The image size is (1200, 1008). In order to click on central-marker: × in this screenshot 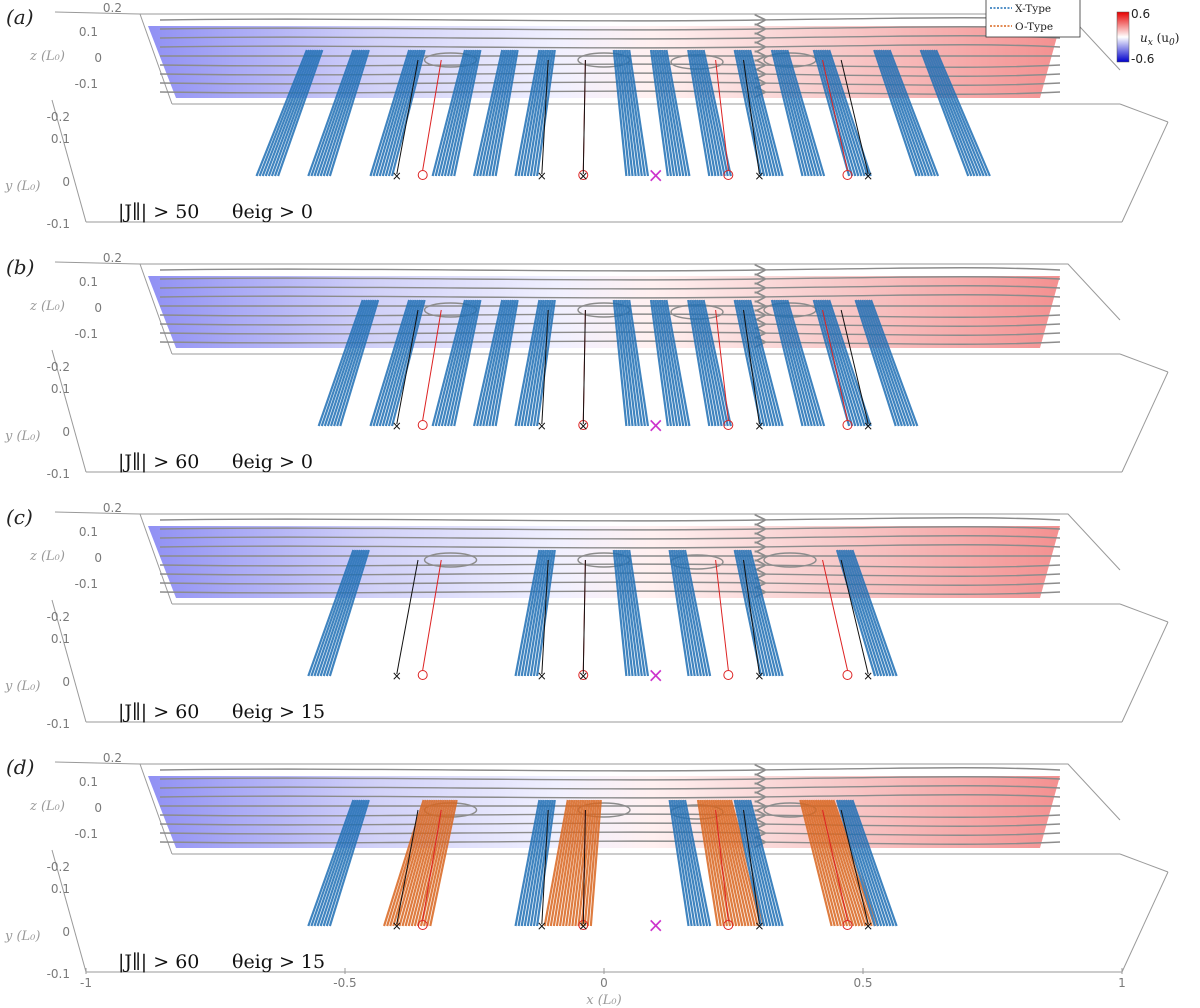, I will do `click(655, 675)`.